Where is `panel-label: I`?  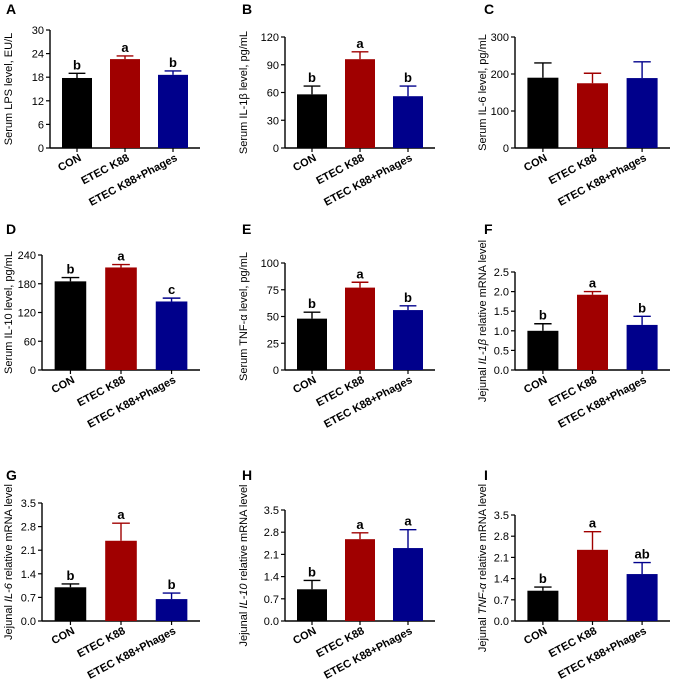
panel-label: I is located at coordinates (486, 475).